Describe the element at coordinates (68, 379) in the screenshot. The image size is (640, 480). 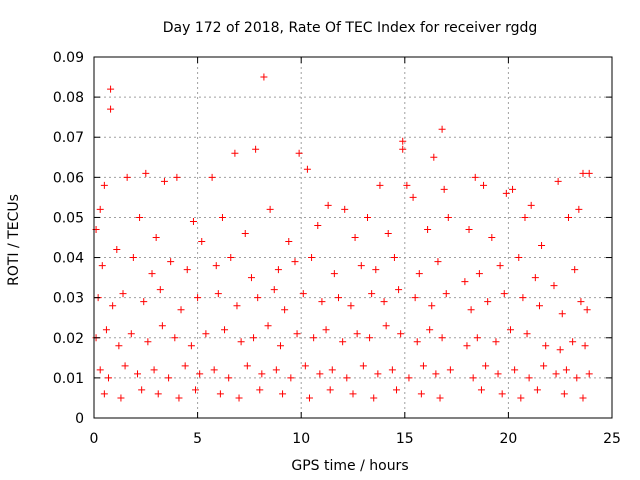
I see `y-tick-label: 0.01` at that location.